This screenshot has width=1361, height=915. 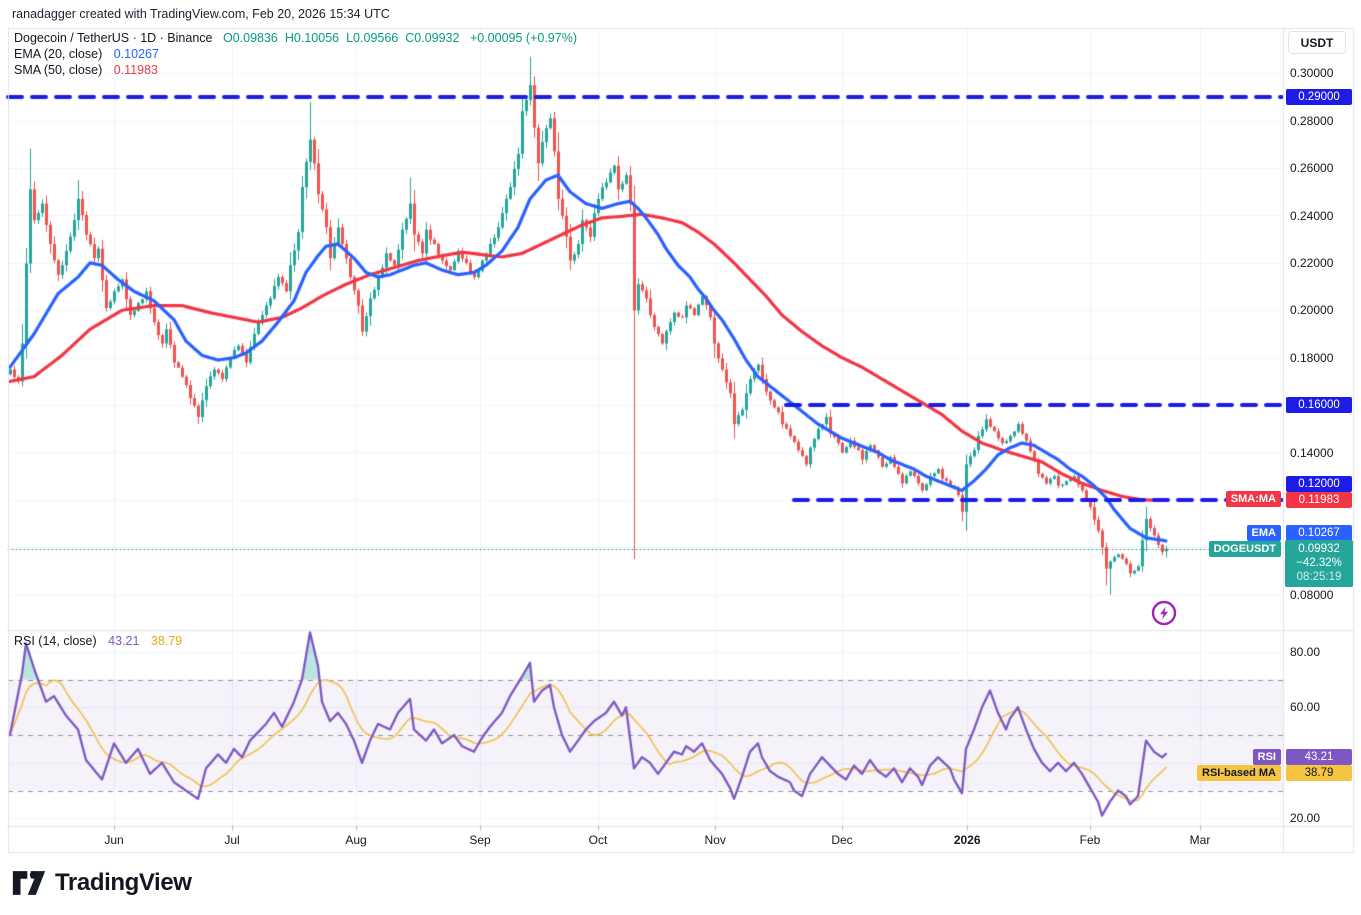 What do you see at coordinates (1090, 840) in the screenshot?
I see `time-tick-label: Feb` at bounding box center [1090, 840].